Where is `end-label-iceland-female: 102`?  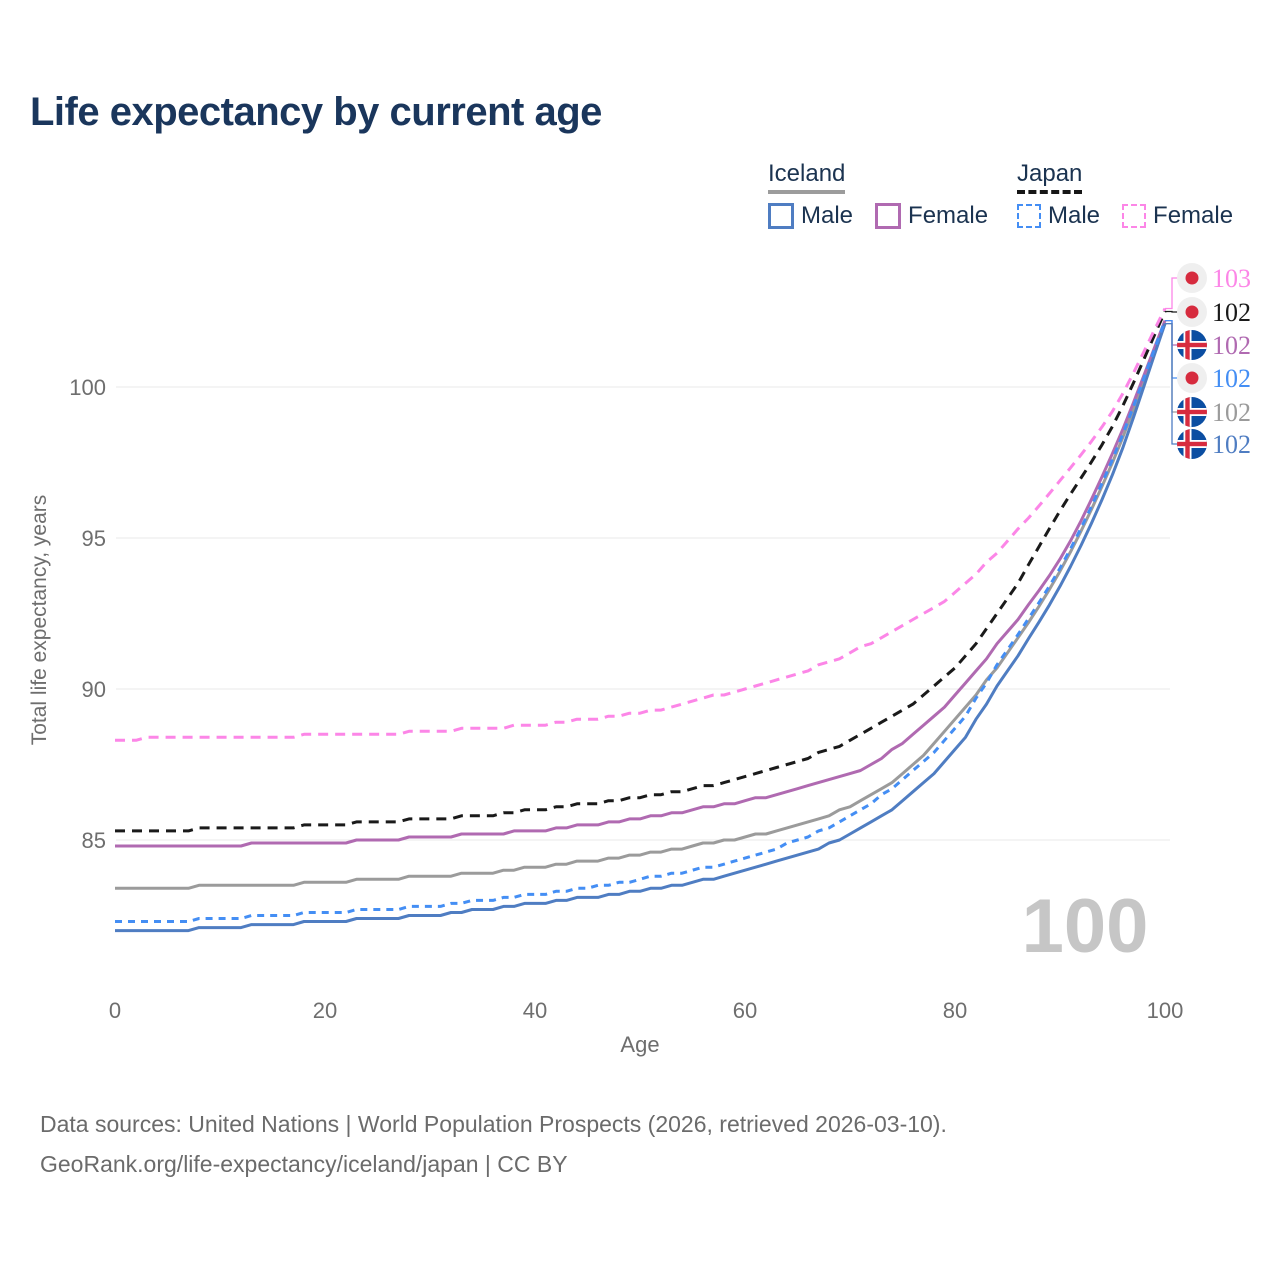 end-label-iceland-female: 102 is located at coordinates (1208, 339).